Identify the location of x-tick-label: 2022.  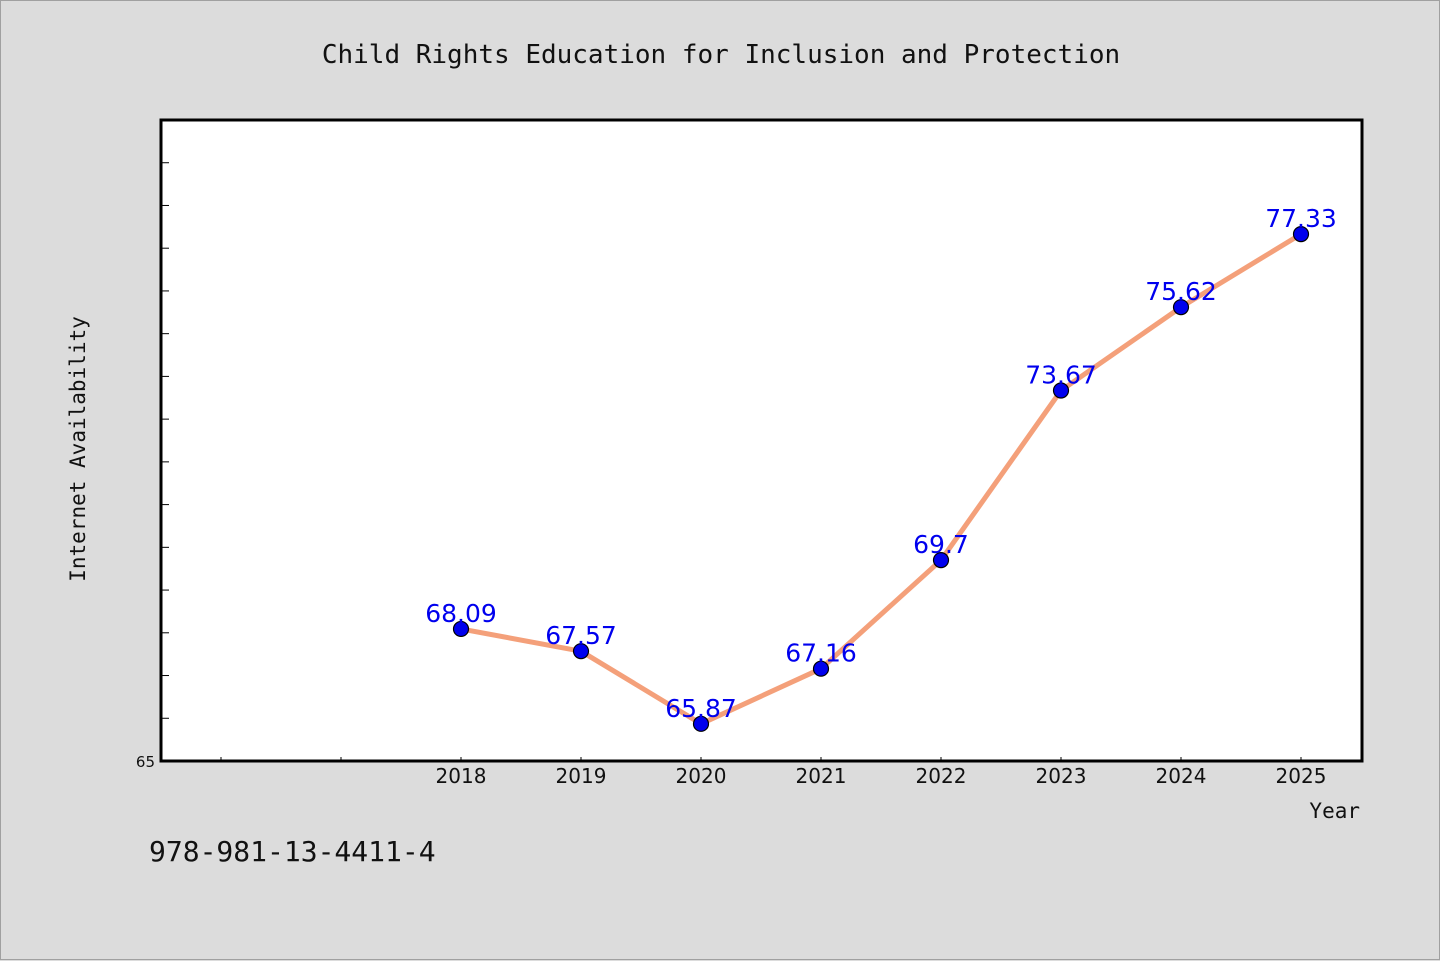
(941, 776).